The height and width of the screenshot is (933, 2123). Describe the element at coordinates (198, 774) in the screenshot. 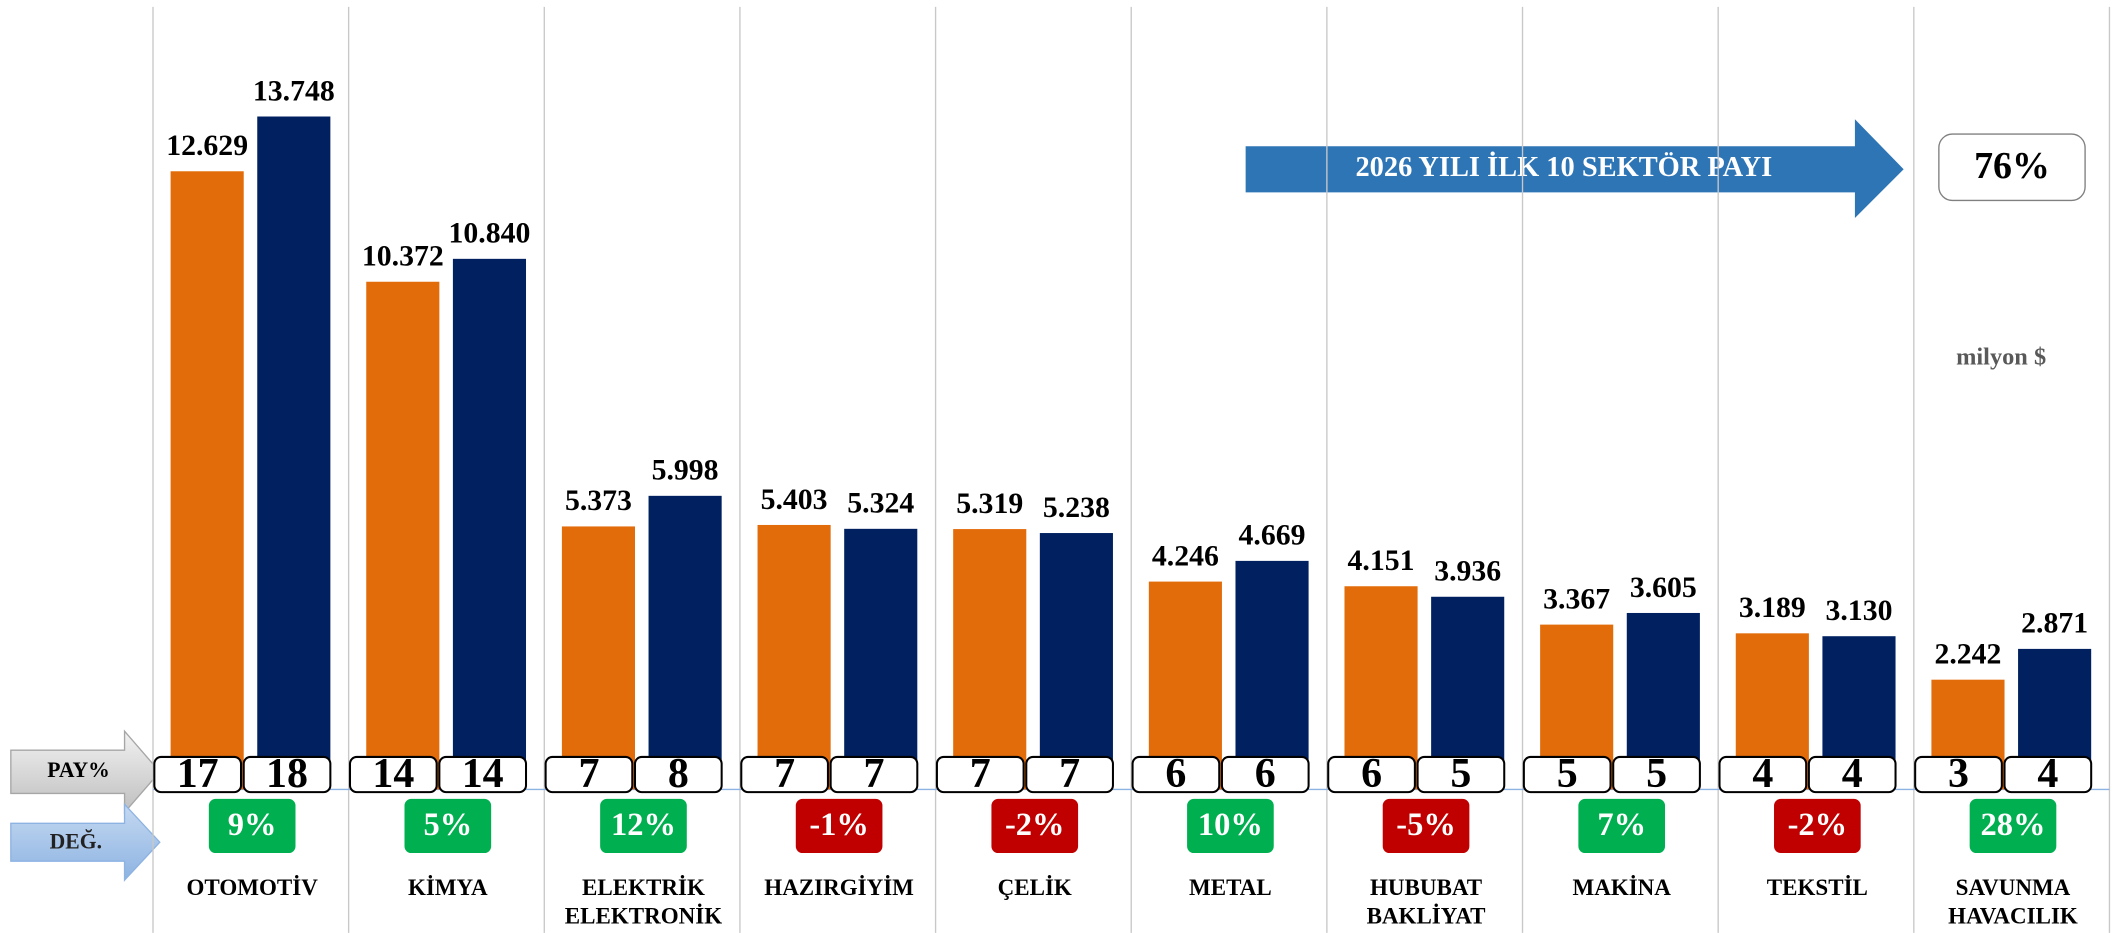

I see `share-value: 17` at that location.